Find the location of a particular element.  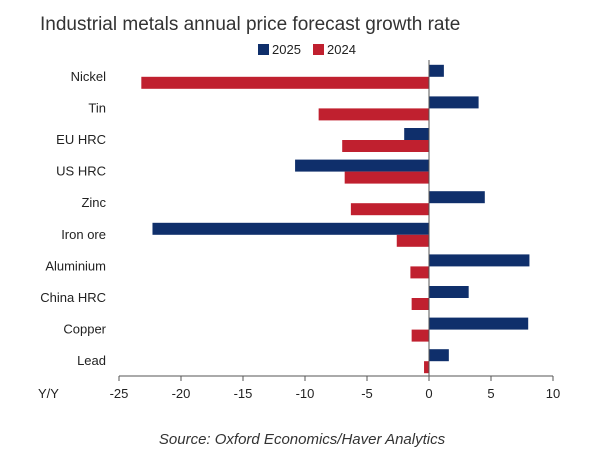

bar-2025-zinc is located at coordinates (457, 197).